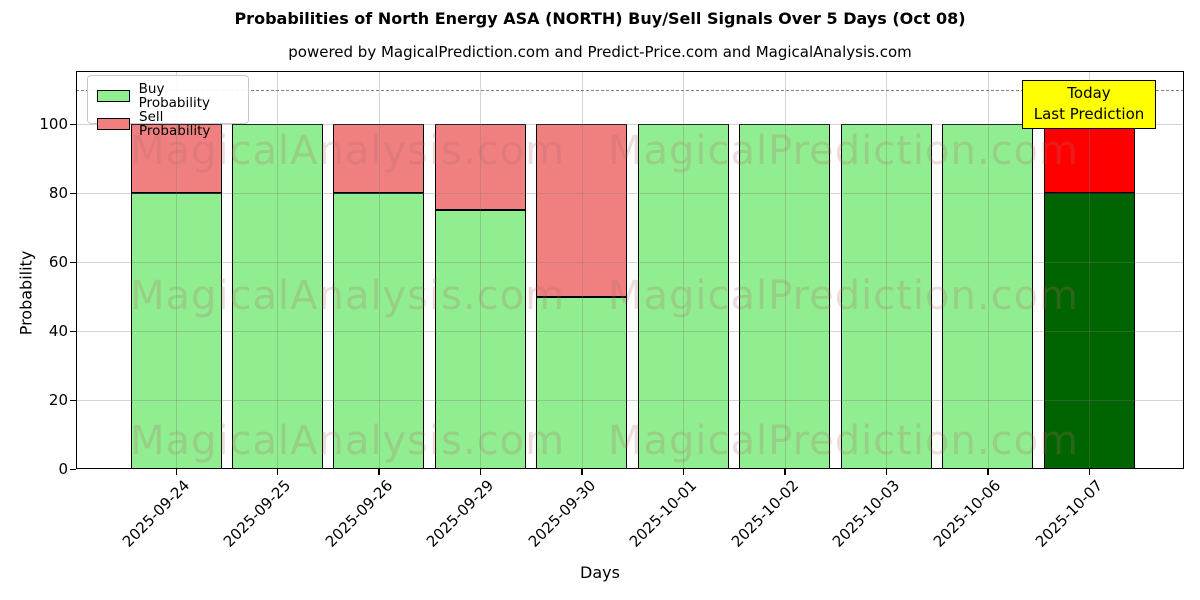 The width and height of the screenshot is (1200, 600). Describe the element at coordinates (113, 96) in the screenshot. I see `legend-swatch-buy` at that location.